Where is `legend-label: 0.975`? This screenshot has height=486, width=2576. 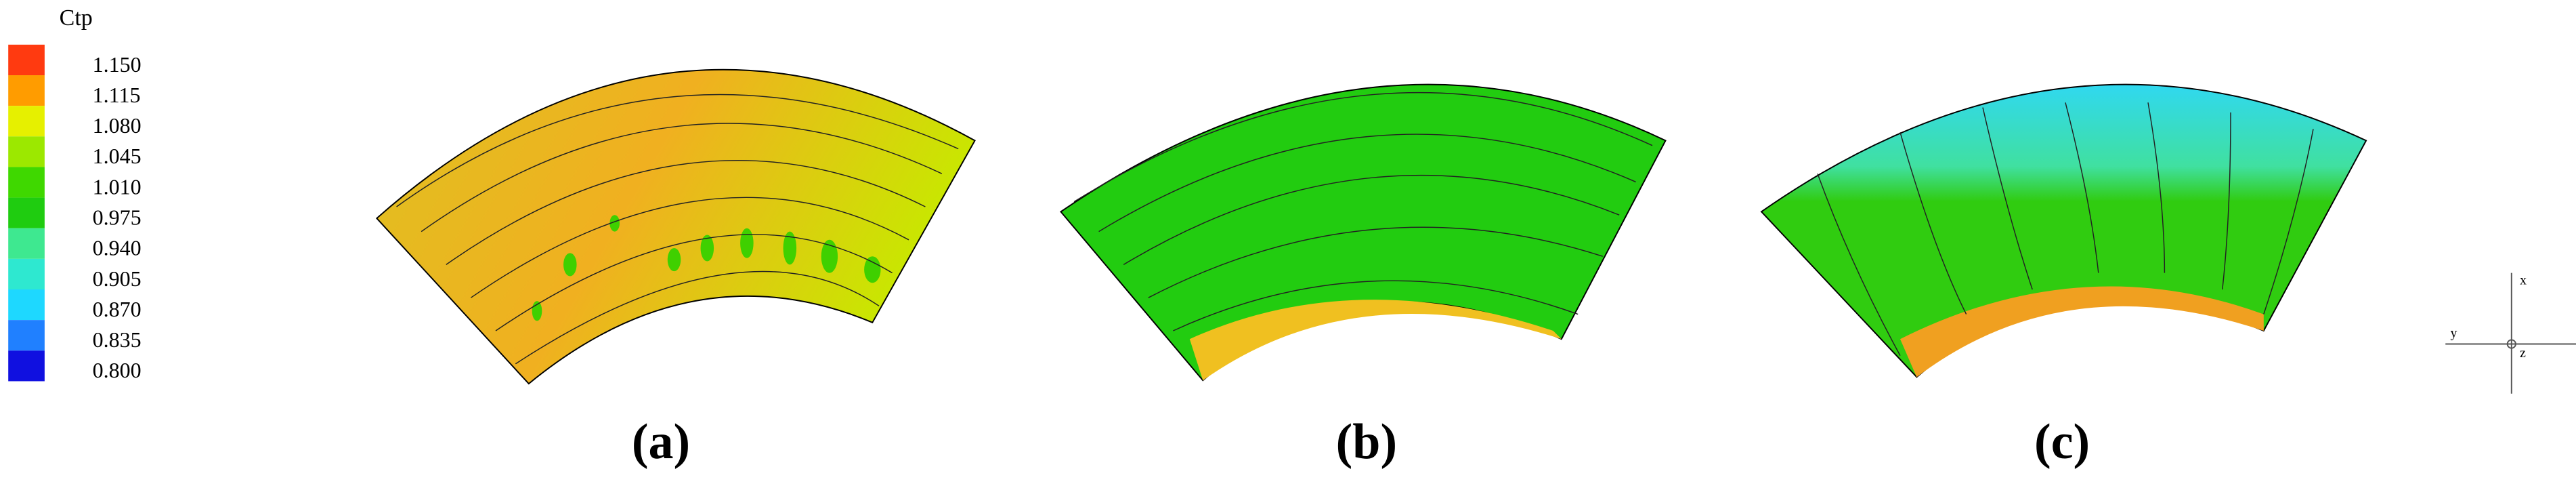
legend-label: 0.975 is located at coordinates (117, 217).